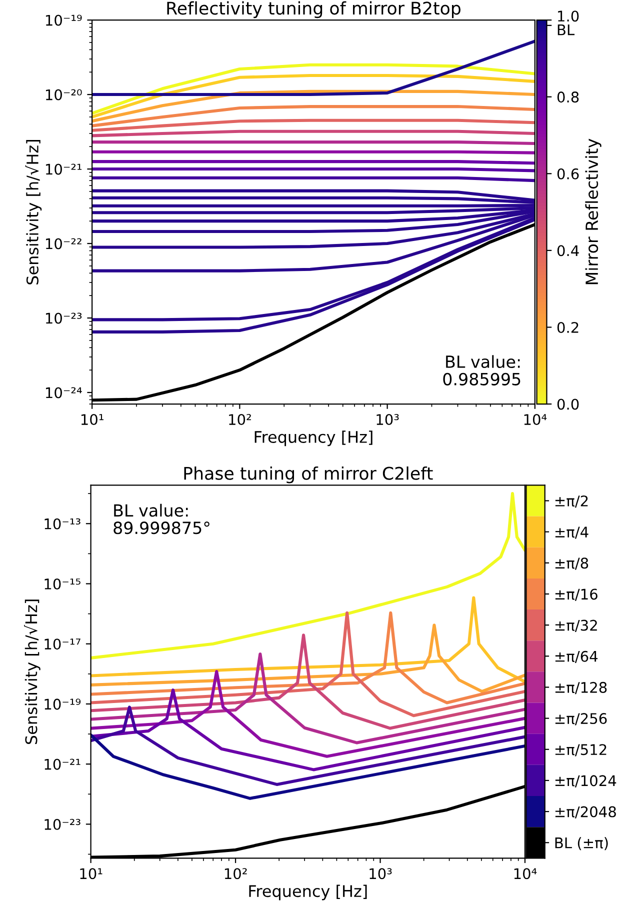  What do you see at coordinates (568, 250) in the screenshot?
I see `color-bar-label: 0.4` at bounding box center [568, 250].